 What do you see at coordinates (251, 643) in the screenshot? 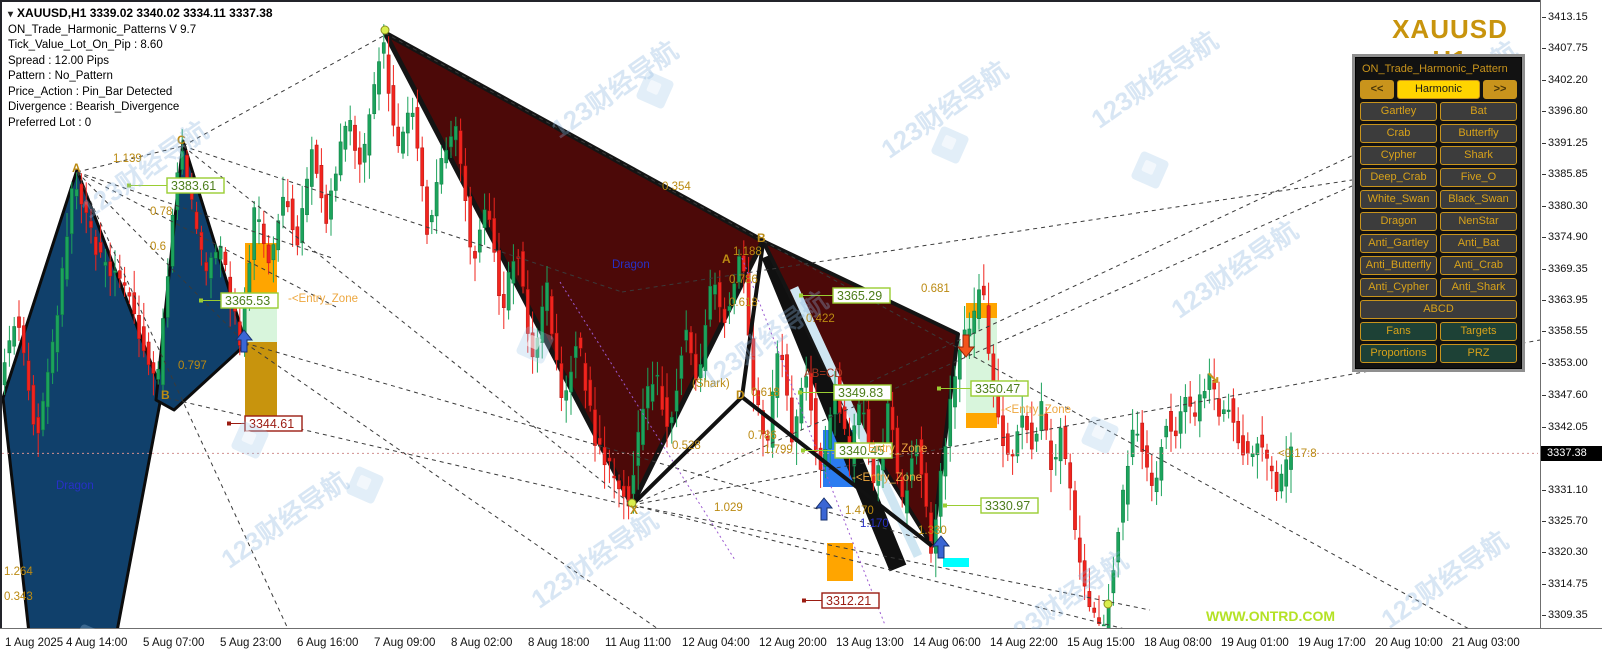
I see `time-axis-tick: 5 Aug 23:00` at bounding box center [251, 643].